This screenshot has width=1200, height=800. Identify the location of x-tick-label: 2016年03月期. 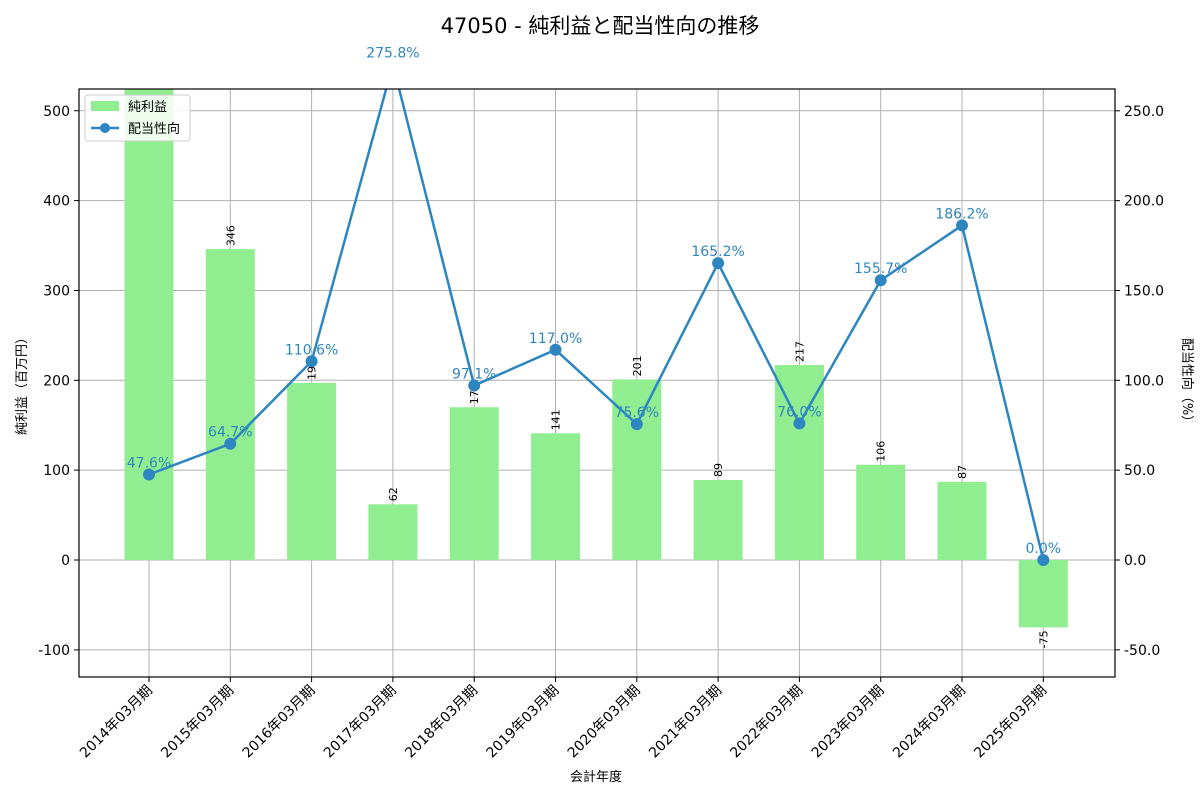
(279, 722).